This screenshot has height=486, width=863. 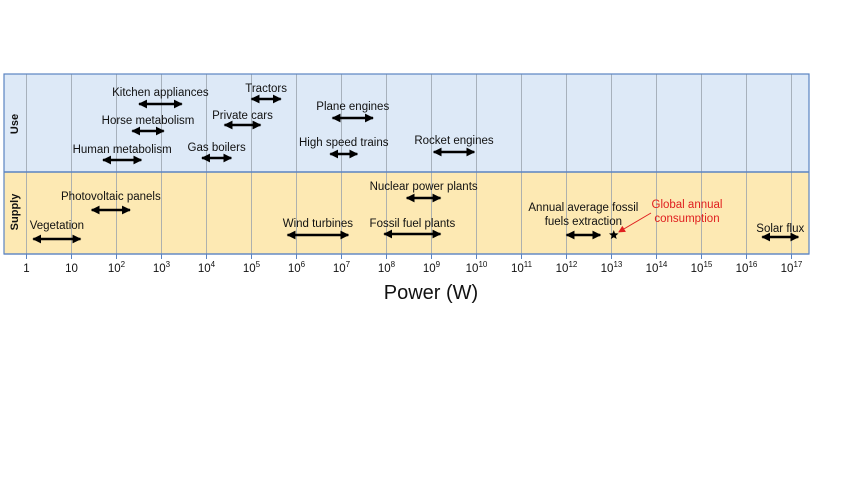 I want to click on tick-label: 10¹⁴, so click(x=657, y=267).